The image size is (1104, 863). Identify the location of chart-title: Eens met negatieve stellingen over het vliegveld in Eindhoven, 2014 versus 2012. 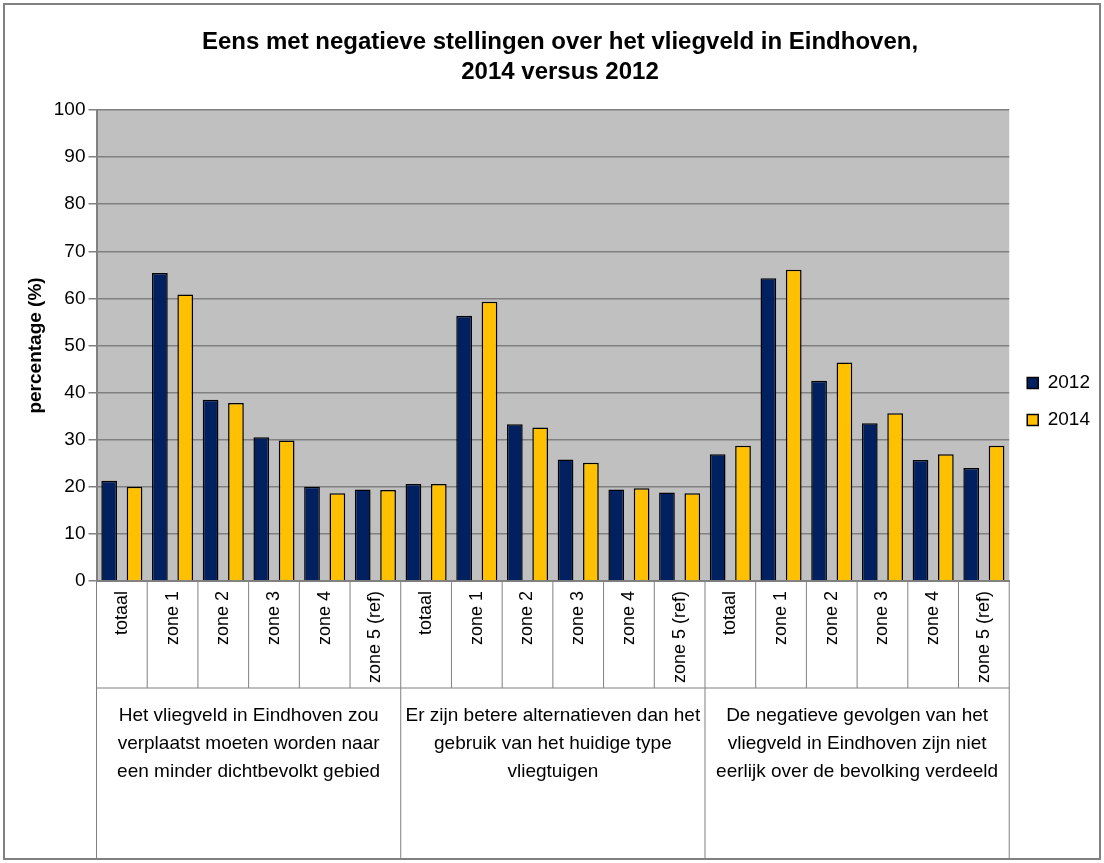
(560, 55).